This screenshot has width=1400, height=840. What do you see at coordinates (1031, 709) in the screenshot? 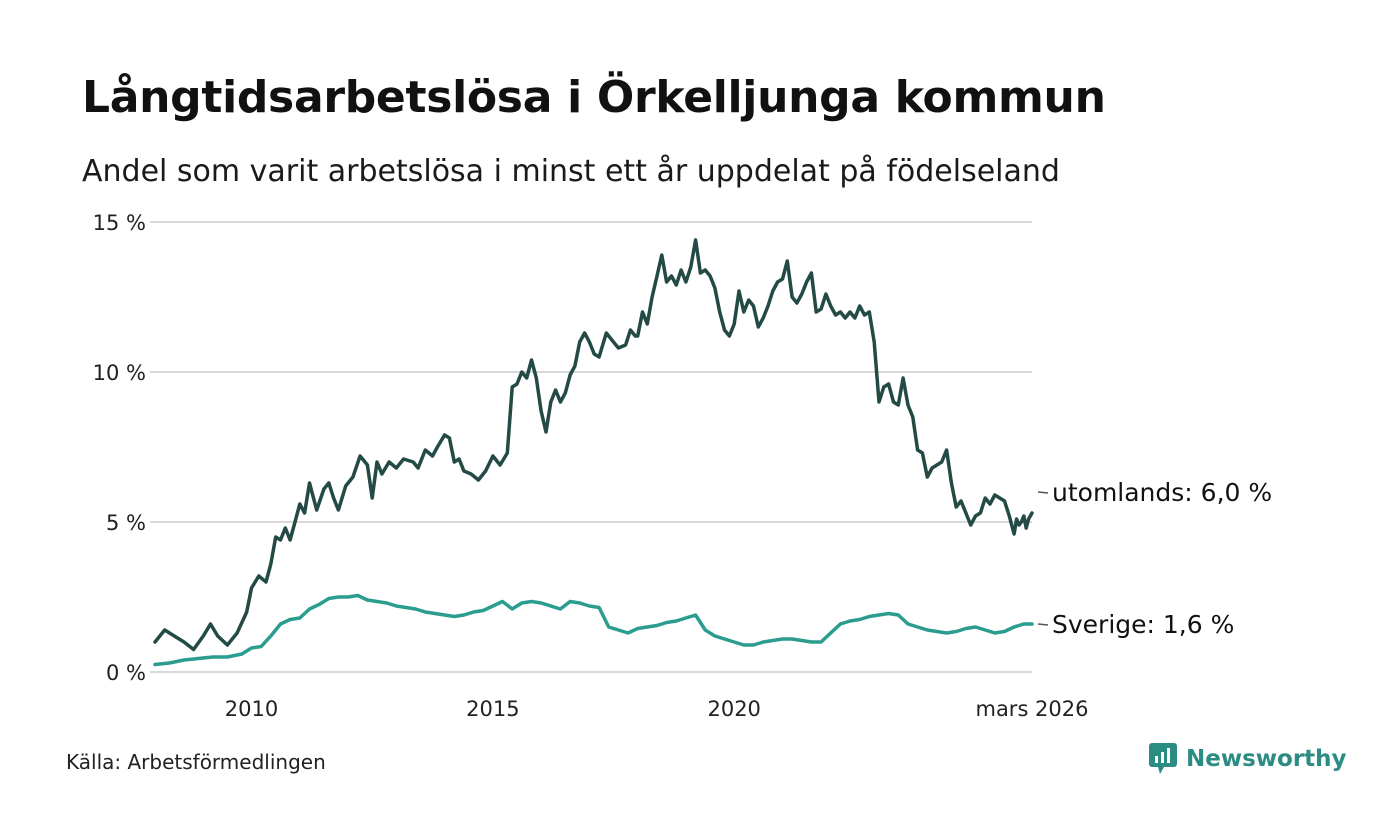
I see `x-tick-label: mars 2026` at bounding box center [1031, 709].